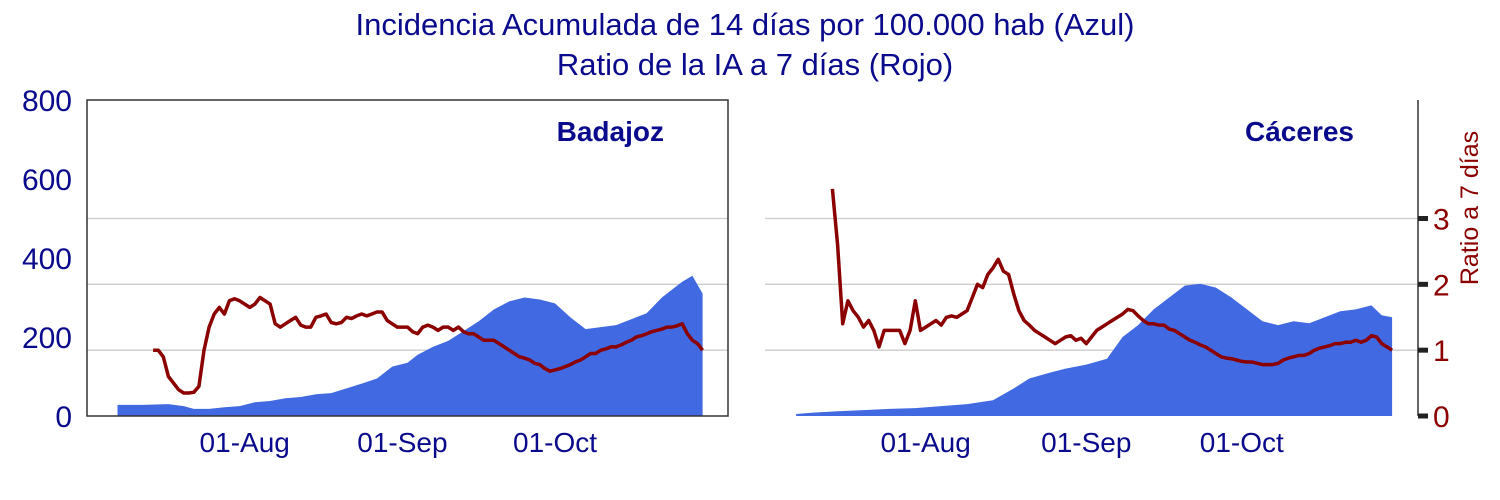 Image resolution: width=1500 pixels, height=500 pixels. I want to click on ytick-right-label: 2, so click(1441, 285).